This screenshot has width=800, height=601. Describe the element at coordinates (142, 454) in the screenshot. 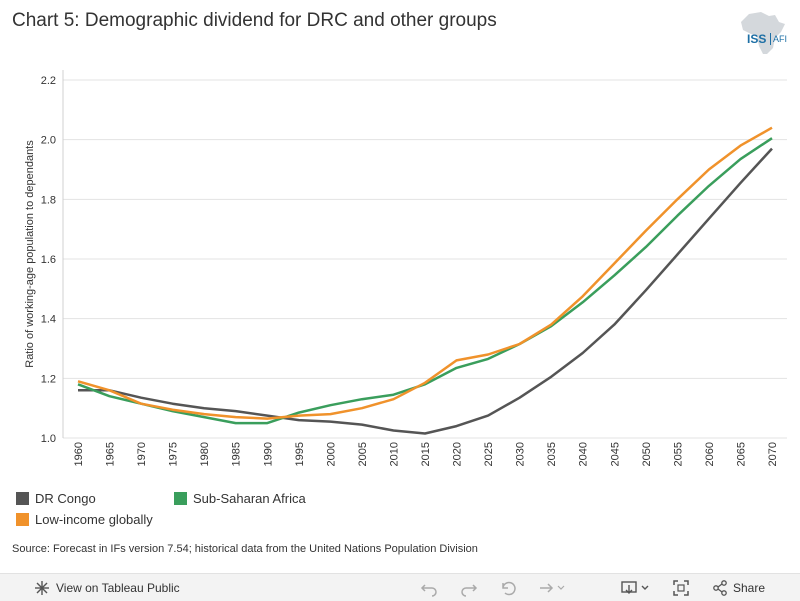

I see `x-tick-label: 1970` at that location.